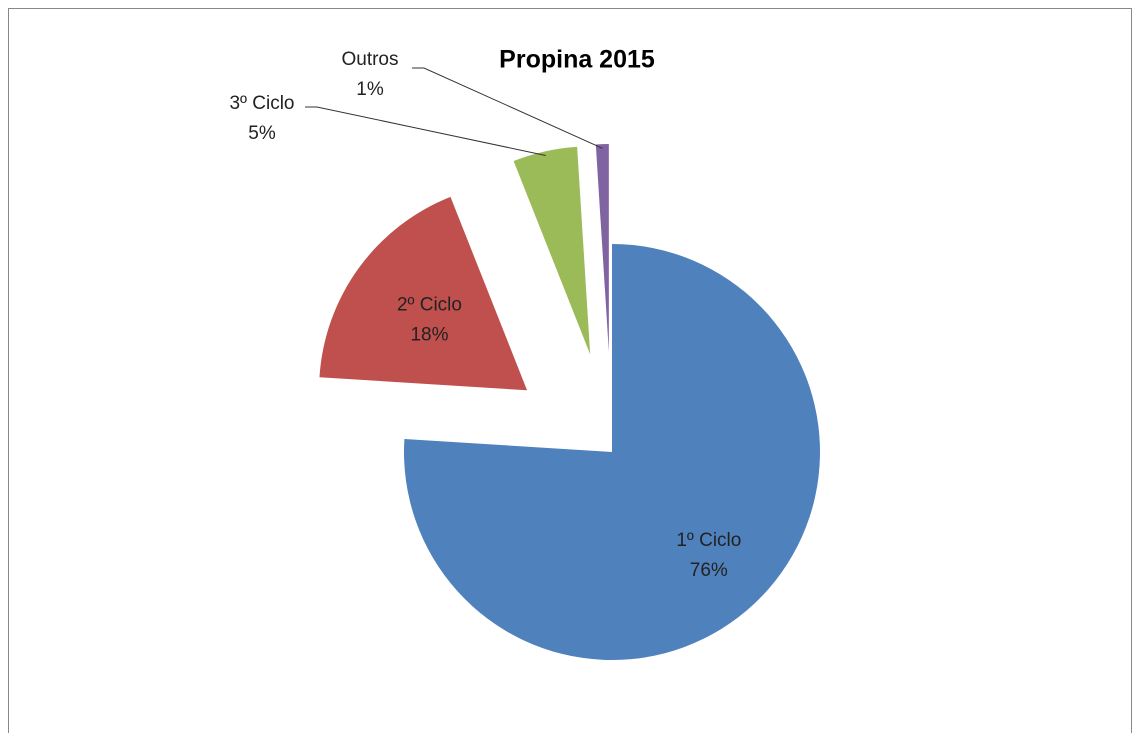 This screenshot has width=1133, height=733. Describe the element at coordinates (370, 89) in the screenshot. I see `slice-value-label: 1%` at that location.